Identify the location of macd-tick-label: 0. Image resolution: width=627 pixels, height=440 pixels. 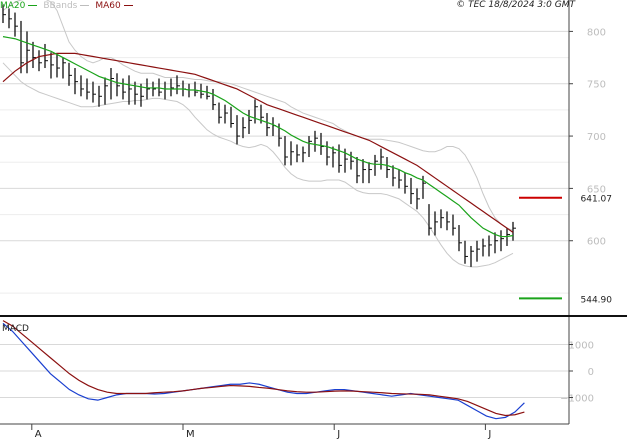
(591, 372).